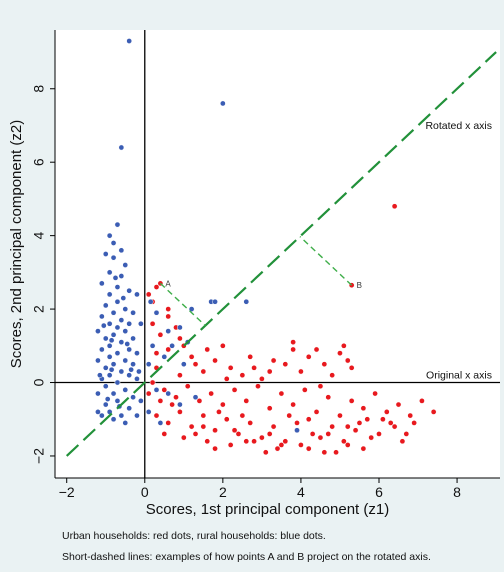 The width and height of the screenshot is (504, 572). Describe the element at coordinates (301, 492) in the screenshot. I see `x-tick-label: 4` at that location.